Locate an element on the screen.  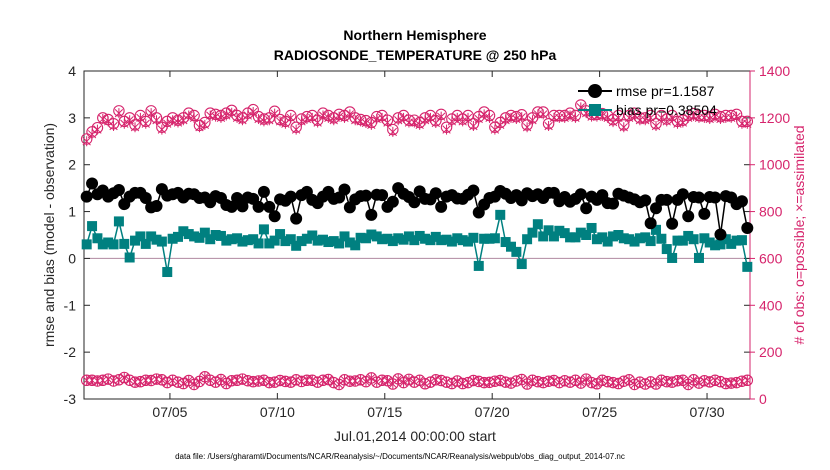
legend-rmse-label: rmse pr=1.1587 is located at coordinates (665, 91).